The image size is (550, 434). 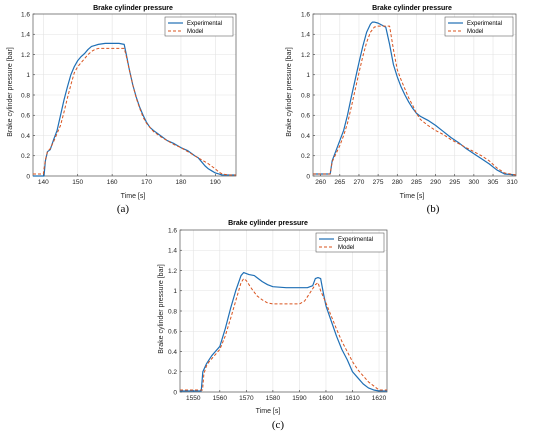 I want to click on legend-b: Experimental Model, so click(x=479, y=26).